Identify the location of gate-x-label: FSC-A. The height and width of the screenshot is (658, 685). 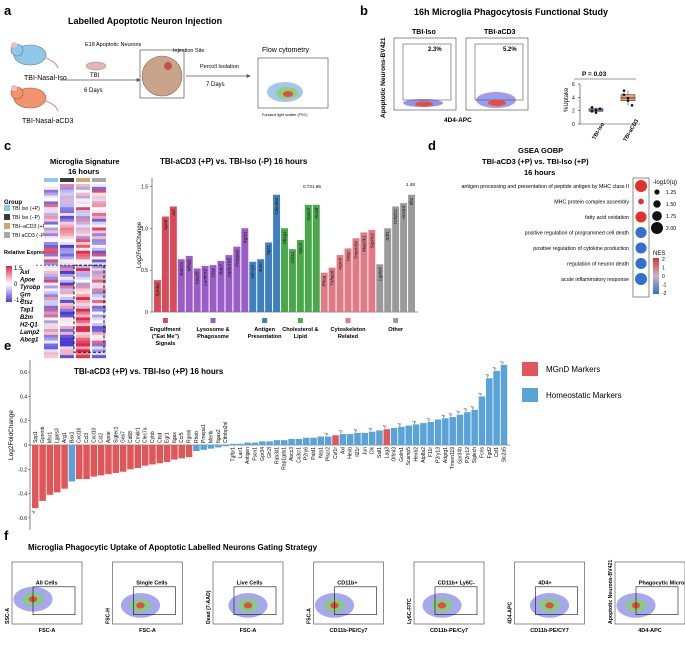
(147, 631).